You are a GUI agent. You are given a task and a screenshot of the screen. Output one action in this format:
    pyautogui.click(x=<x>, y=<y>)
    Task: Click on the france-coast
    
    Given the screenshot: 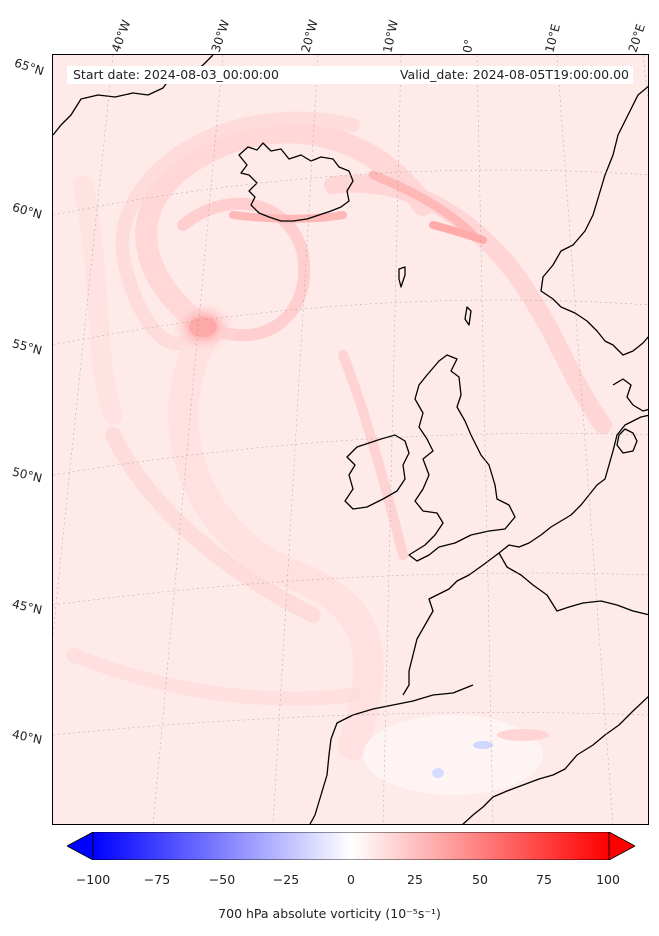 What is the action you would take?
    pyautogui.click(x=451, y=624)
    